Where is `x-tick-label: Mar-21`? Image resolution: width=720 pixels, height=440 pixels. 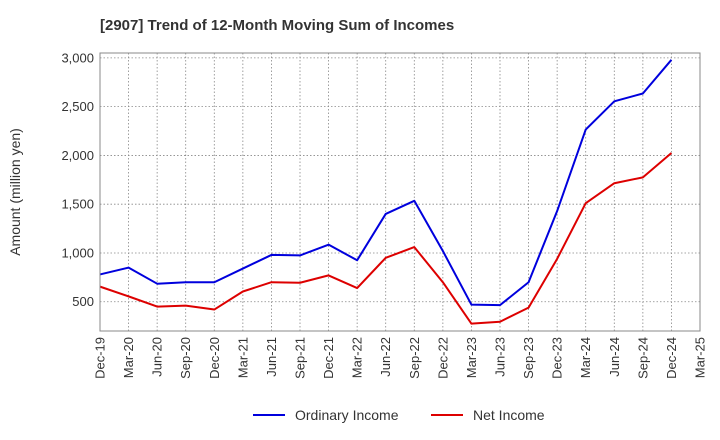 x-tick-label: Mar-21 is located at coordinates (242, 357).